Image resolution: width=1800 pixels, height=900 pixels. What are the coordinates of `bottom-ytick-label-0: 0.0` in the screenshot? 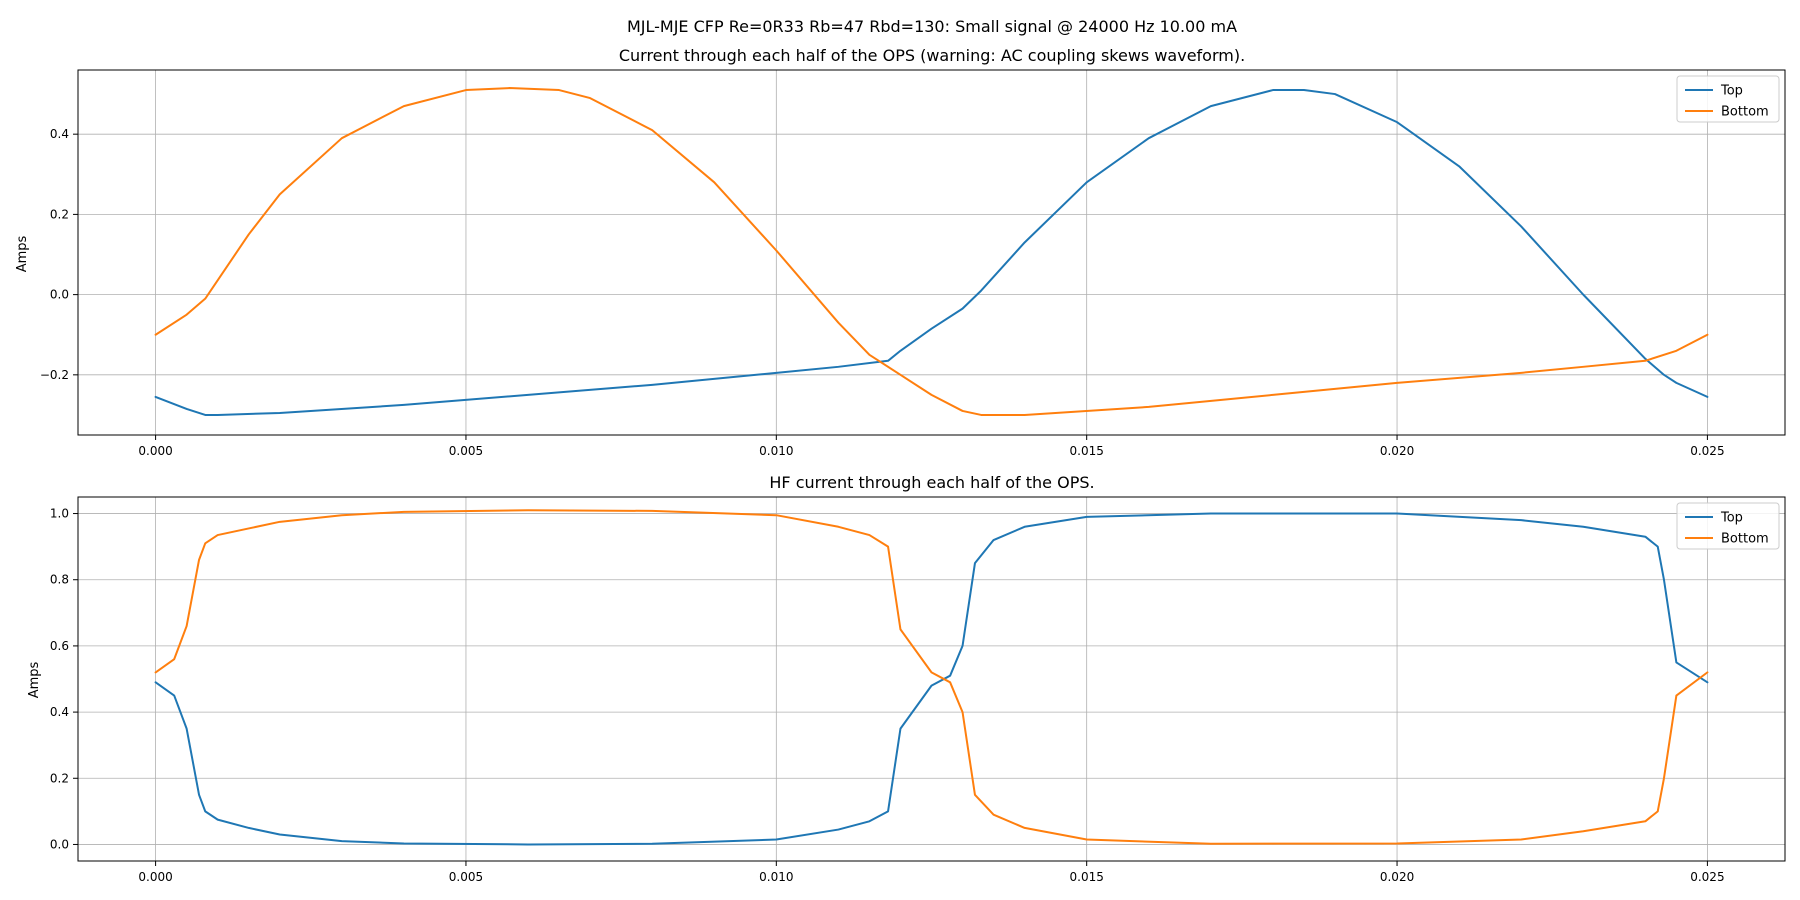 It's located at (59, 844).